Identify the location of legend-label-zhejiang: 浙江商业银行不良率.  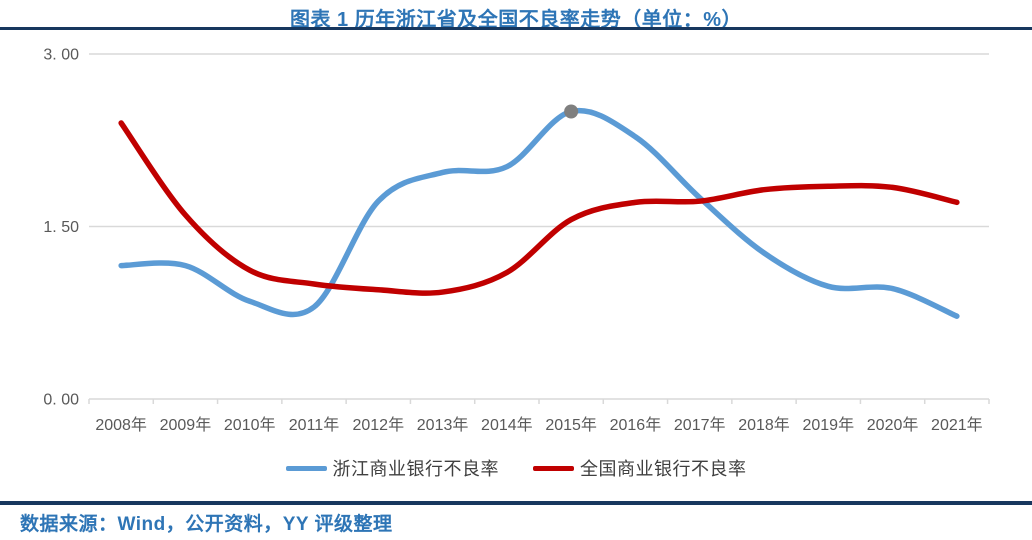
(415, 469).